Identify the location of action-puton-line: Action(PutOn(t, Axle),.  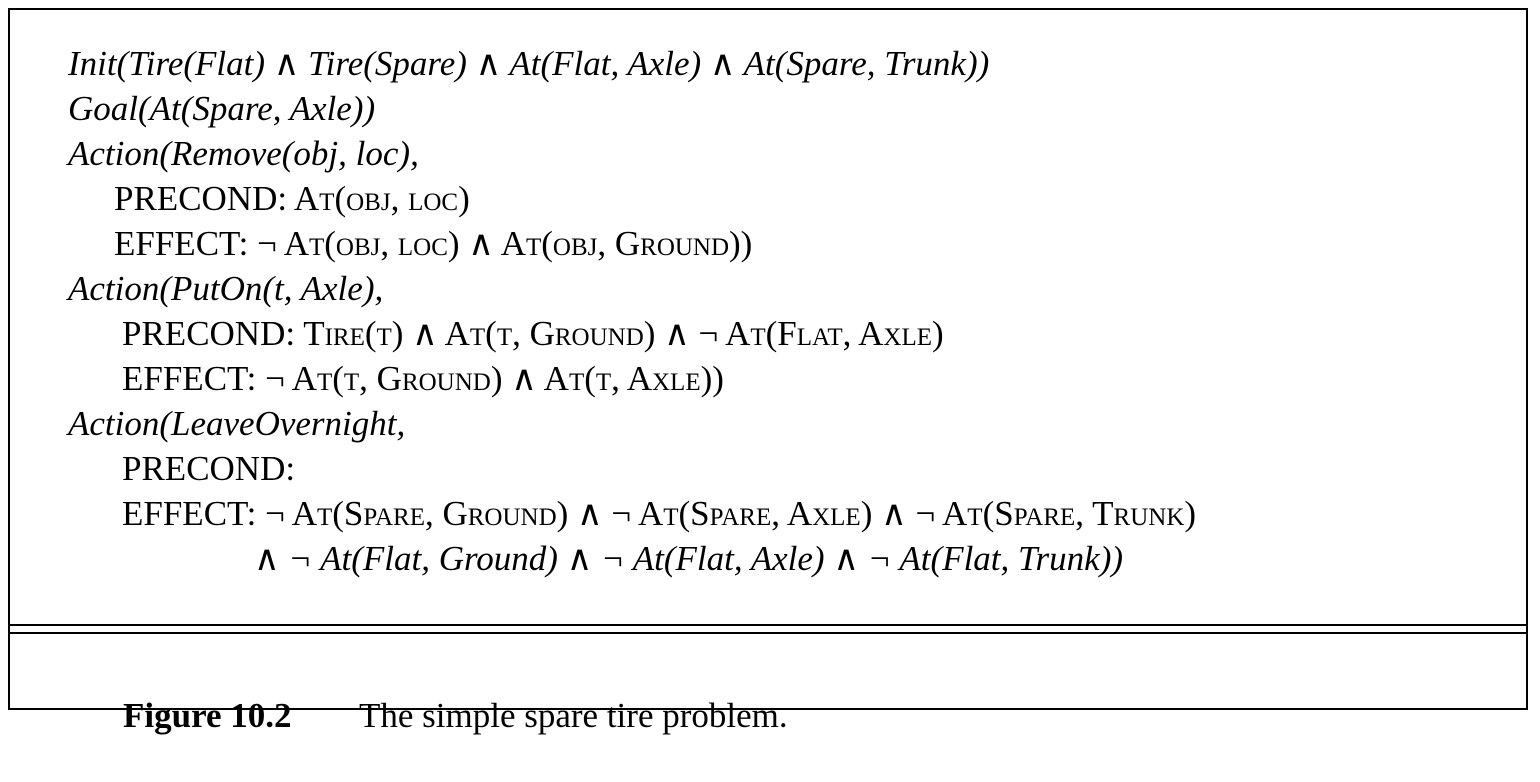
(226, 288).